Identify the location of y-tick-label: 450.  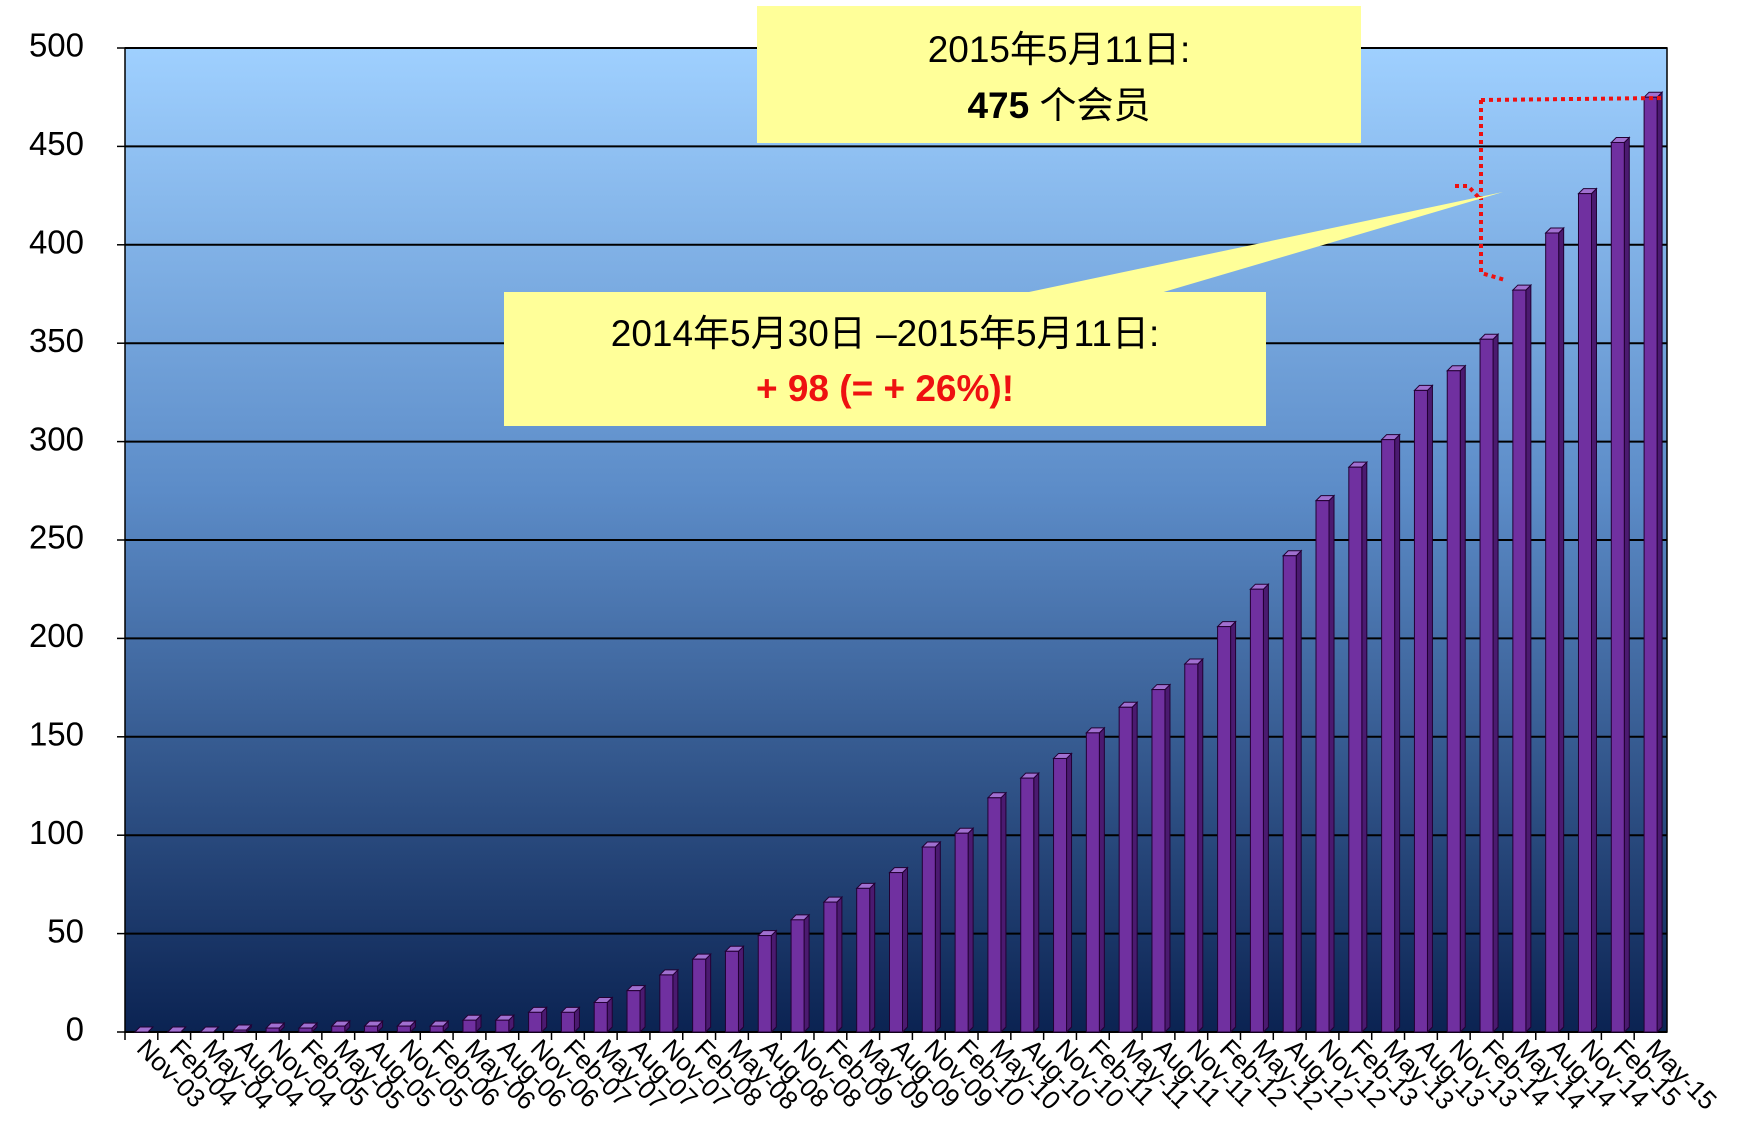
(56, 143).